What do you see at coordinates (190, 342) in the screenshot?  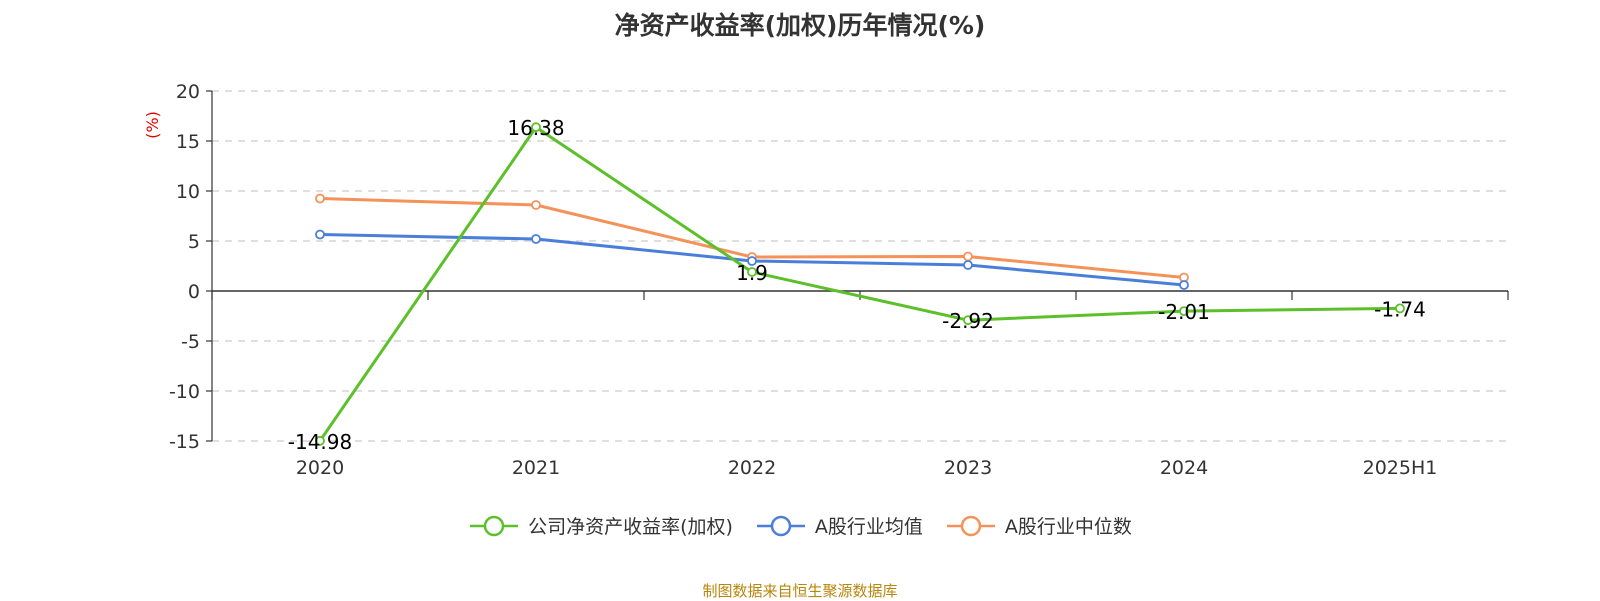 I see `y-tick-label: -5` at bounding box center [190, 342].